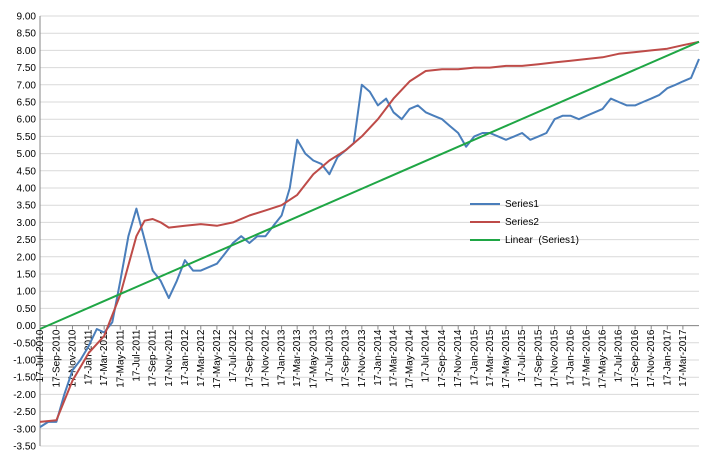  I want to click on y-tick-label: -0.50, so click(24, 343).